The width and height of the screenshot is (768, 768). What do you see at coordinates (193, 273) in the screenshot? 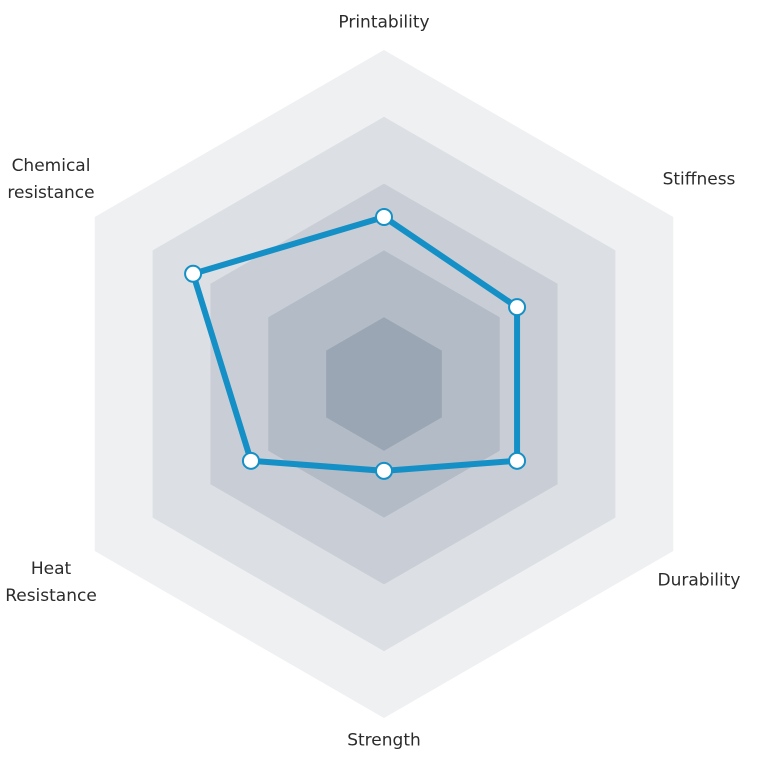
I see `data-point-chemical-resistance` at bounding box center [193, 273].